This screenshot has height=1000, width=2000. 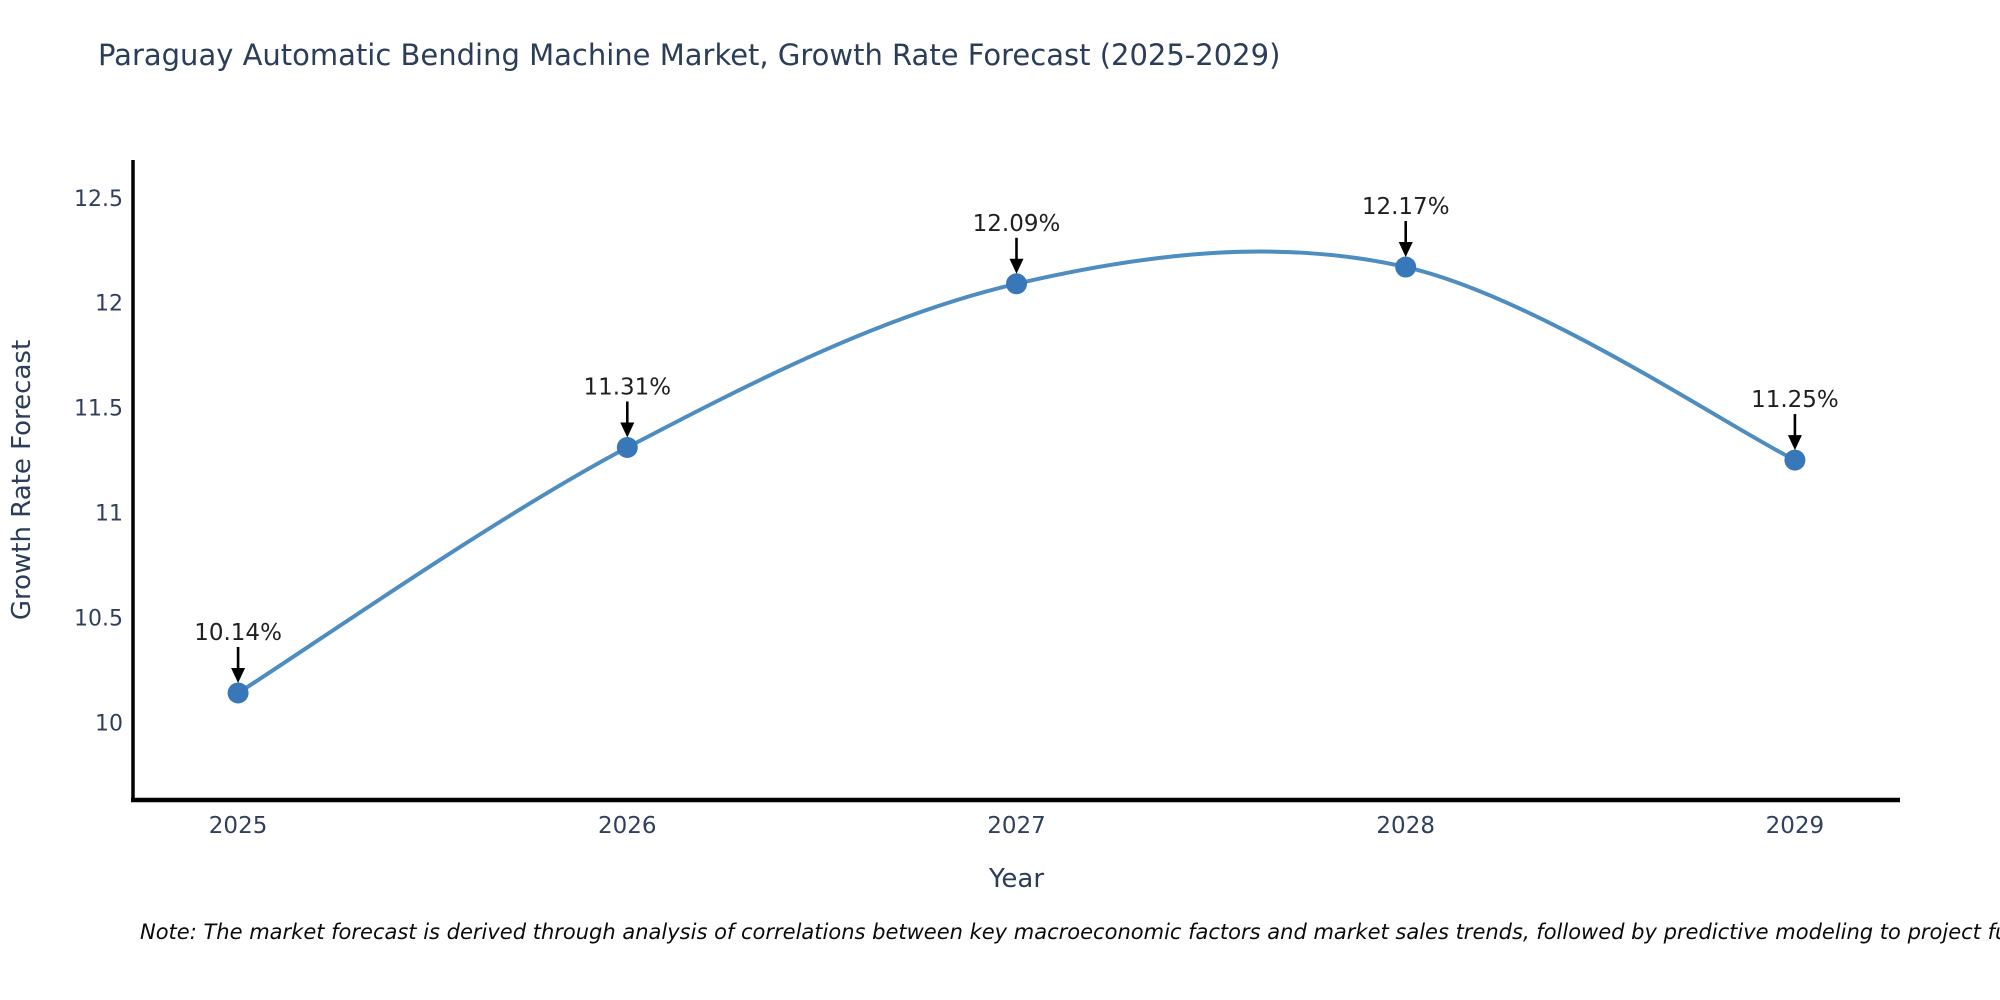 I want to click on x-tick-label: 2029, so click(x=1795, y=826).